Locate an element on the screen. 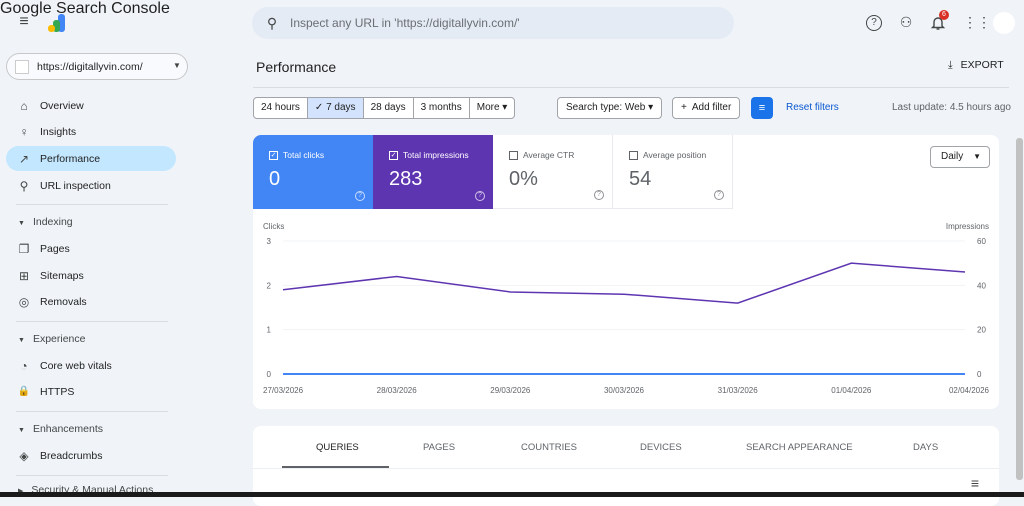 Image resolution: width=1024 pixels, height=506 pixels. right-tick-label: 0 is located at coordinates (979, 374).